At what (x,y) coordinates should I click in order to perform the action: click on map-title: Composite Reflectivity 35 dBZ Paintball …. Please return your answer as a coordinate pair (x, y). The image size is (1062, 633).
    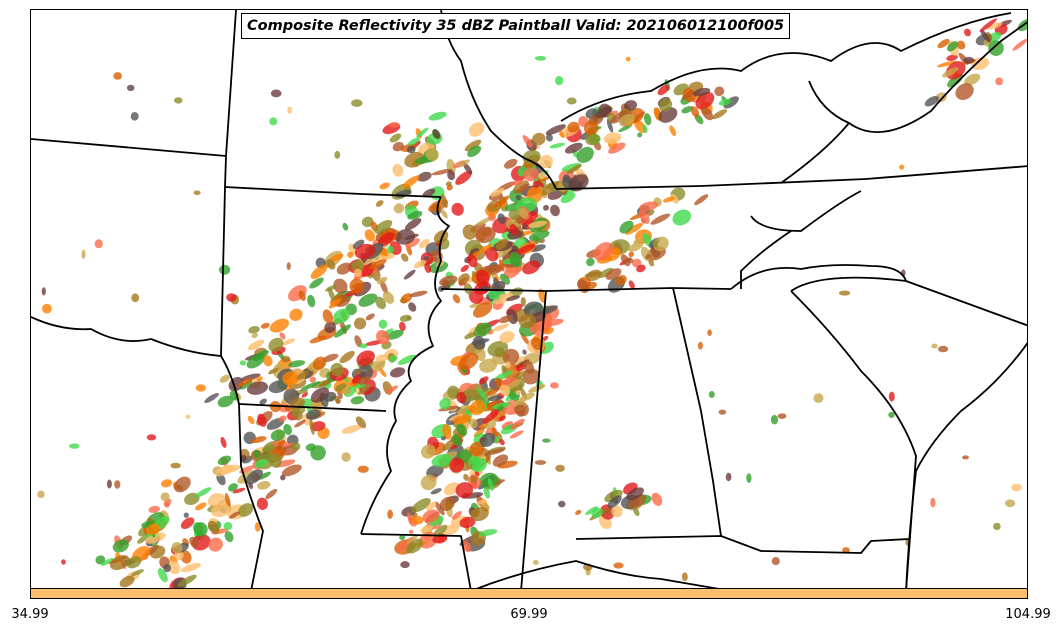
    Looking at the image, I should click on (516, 26).